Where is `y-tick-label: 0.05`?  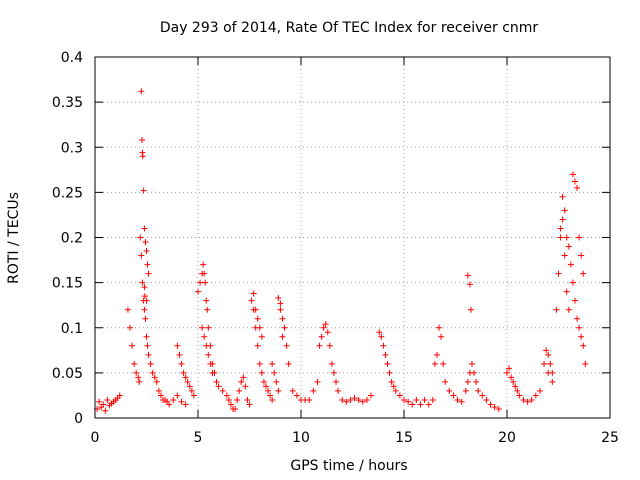 y-tick-label: 0.05 is located at coordinates (67, 374).